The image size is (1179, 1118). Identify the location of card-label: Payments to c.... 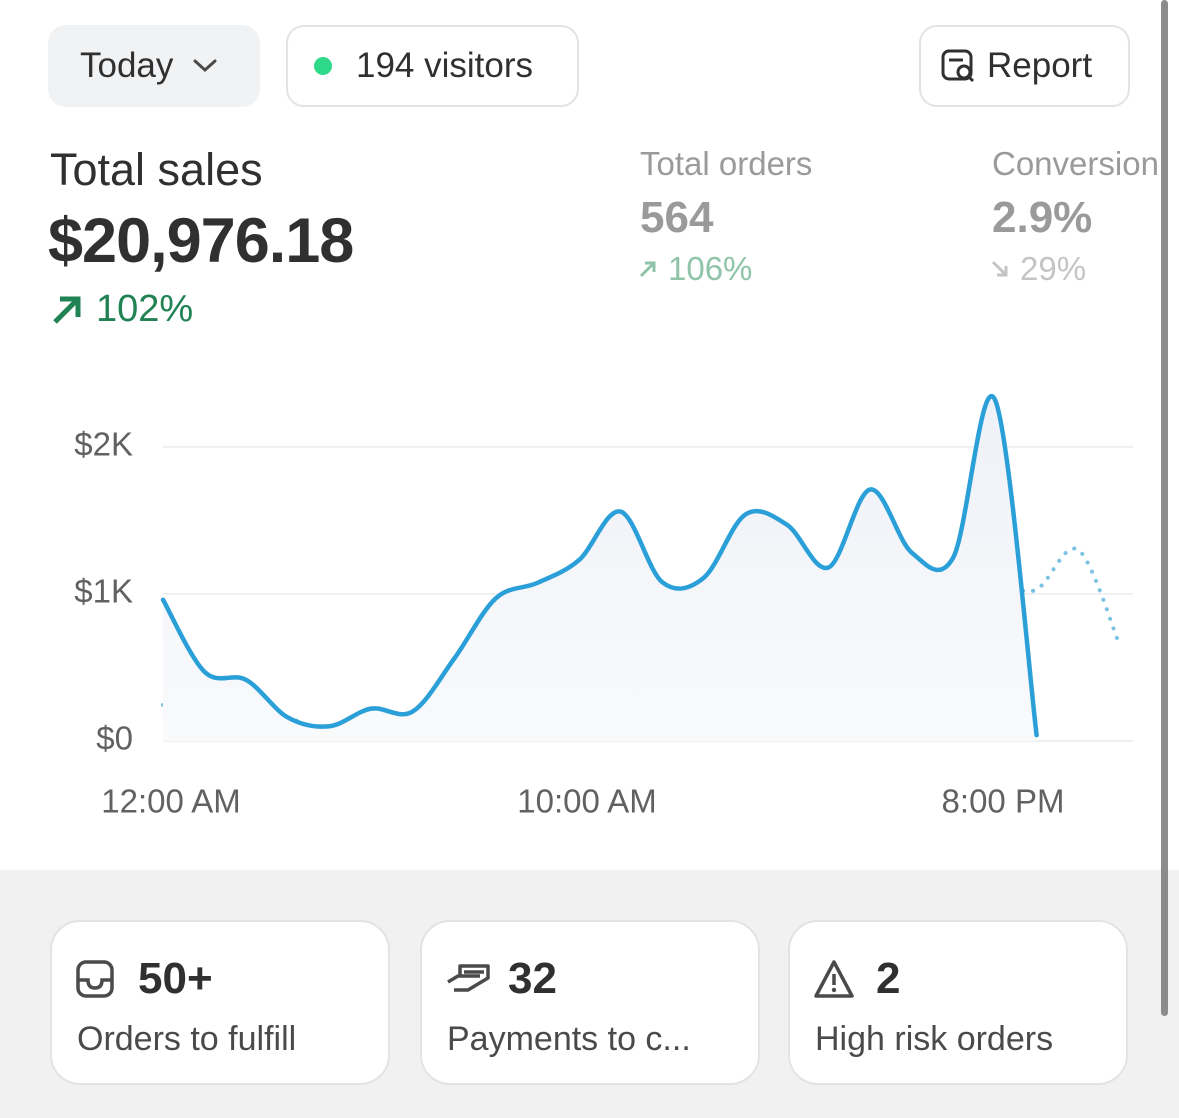
(569, 1039).